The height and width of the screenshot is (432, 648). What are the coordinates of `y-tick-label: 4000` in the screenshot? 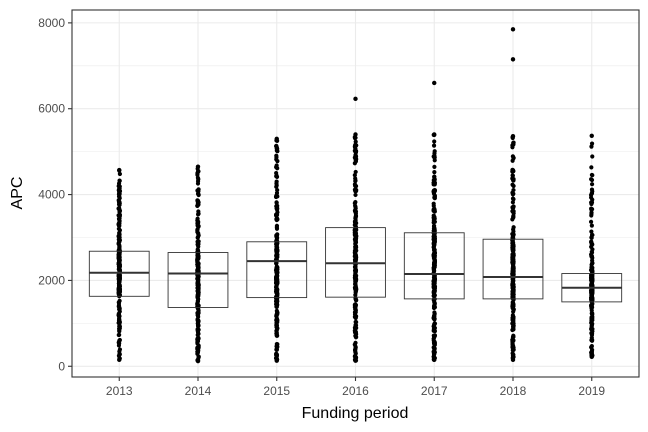 It's located at (51, 195).